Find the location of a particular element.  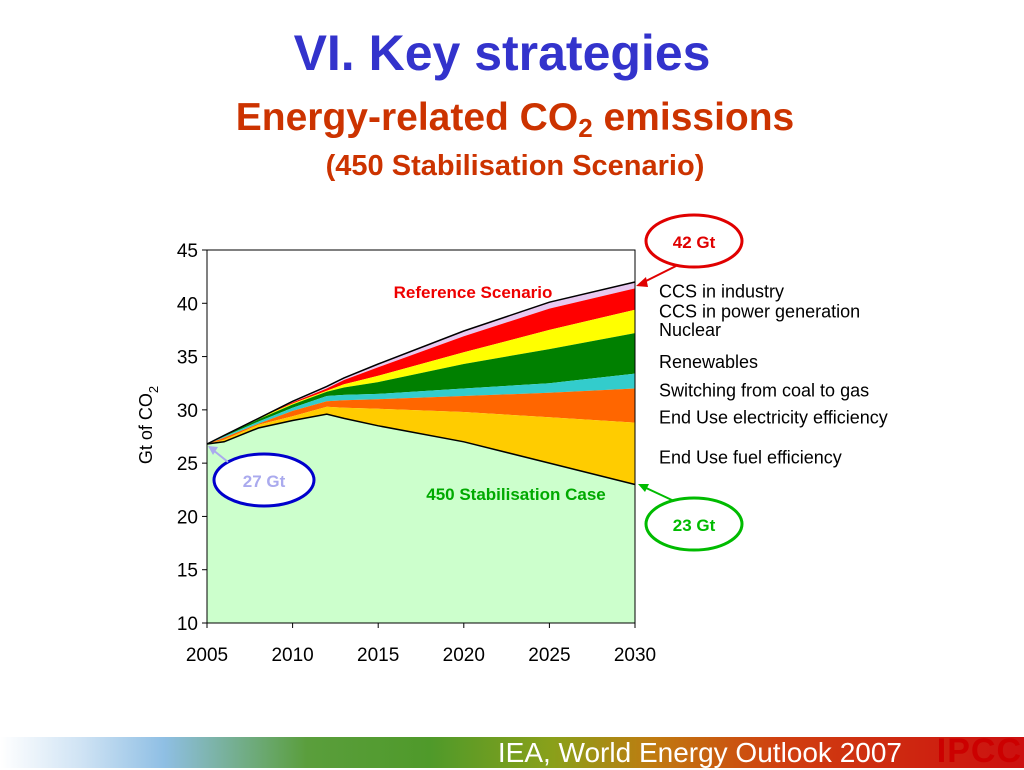

callout-23-arrowhead is located at coordinates (643, 488).